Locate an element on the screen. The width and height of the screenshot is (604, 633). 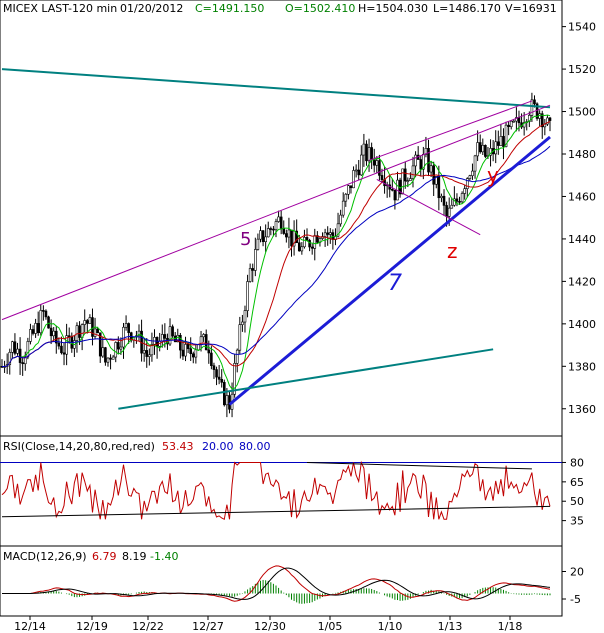
price-tick-label: 1480 is located at coordinates (582, 154).